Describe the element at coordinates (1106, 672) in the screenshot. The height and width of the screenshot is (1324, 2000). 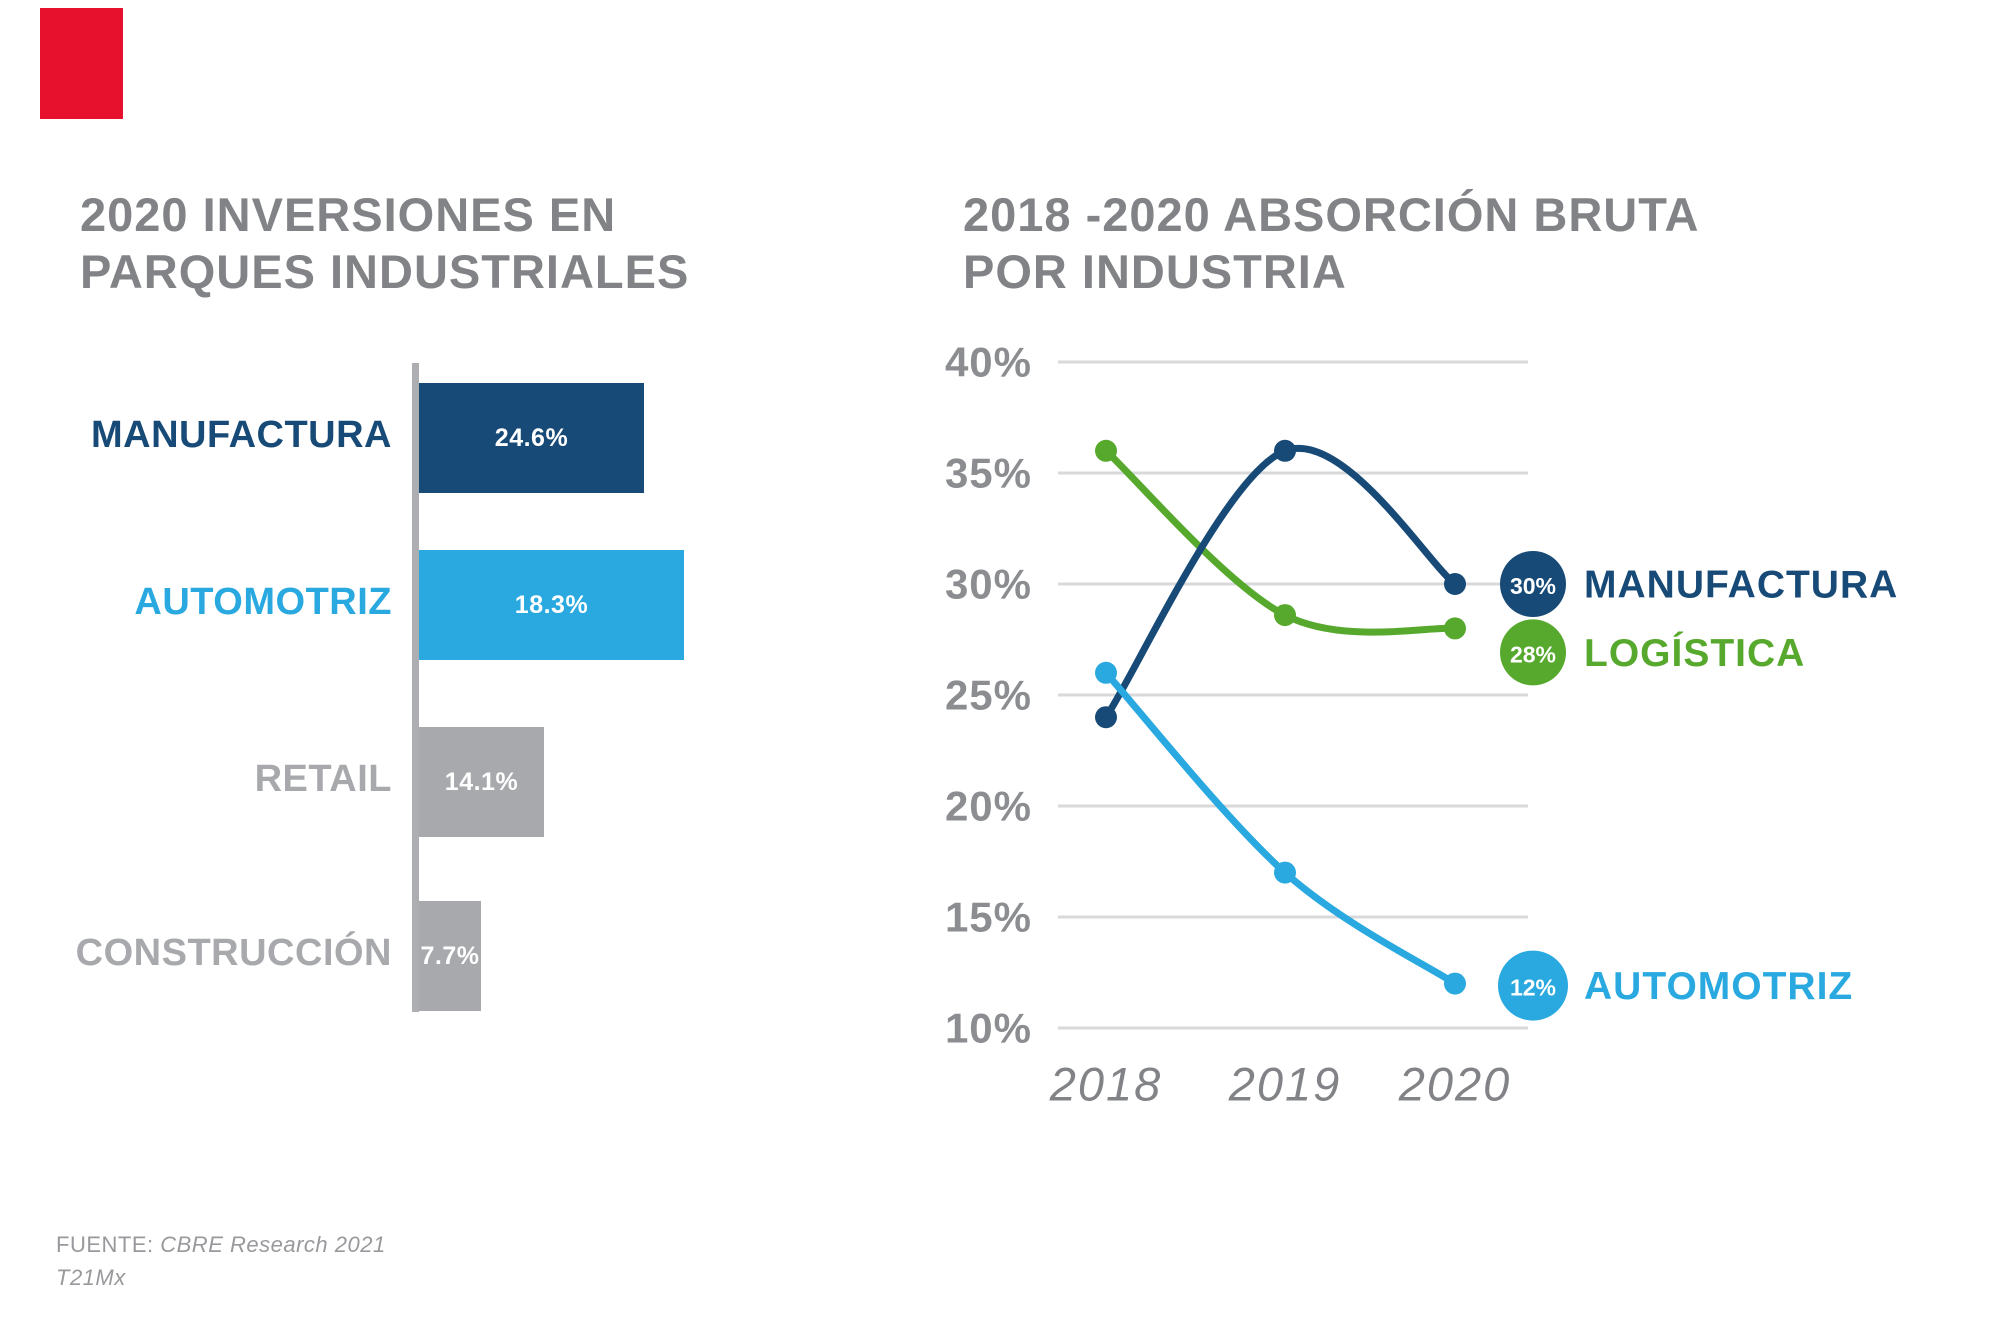
I see `data-point-automotriz-2018` at that location.